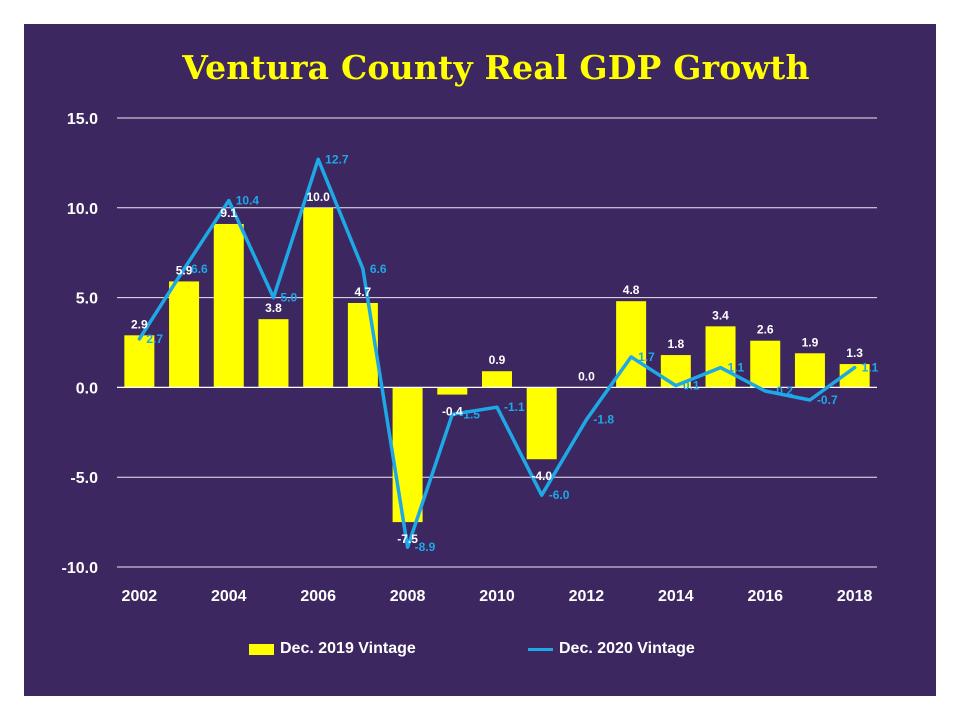  What do you see at coordinates (854, 376) in the screenshot?
I see `bar-2018` at bounding box center [854, 376].